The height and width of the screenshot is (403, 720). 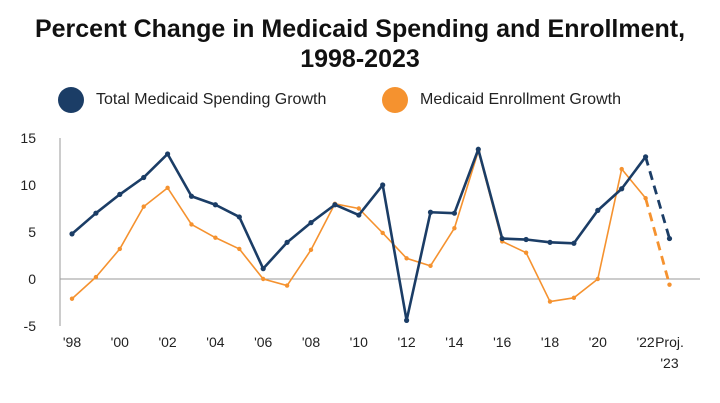 I want to click on legend-label-enrollment: Medicaid Enrollment Growth, so click(x=520, y=99).